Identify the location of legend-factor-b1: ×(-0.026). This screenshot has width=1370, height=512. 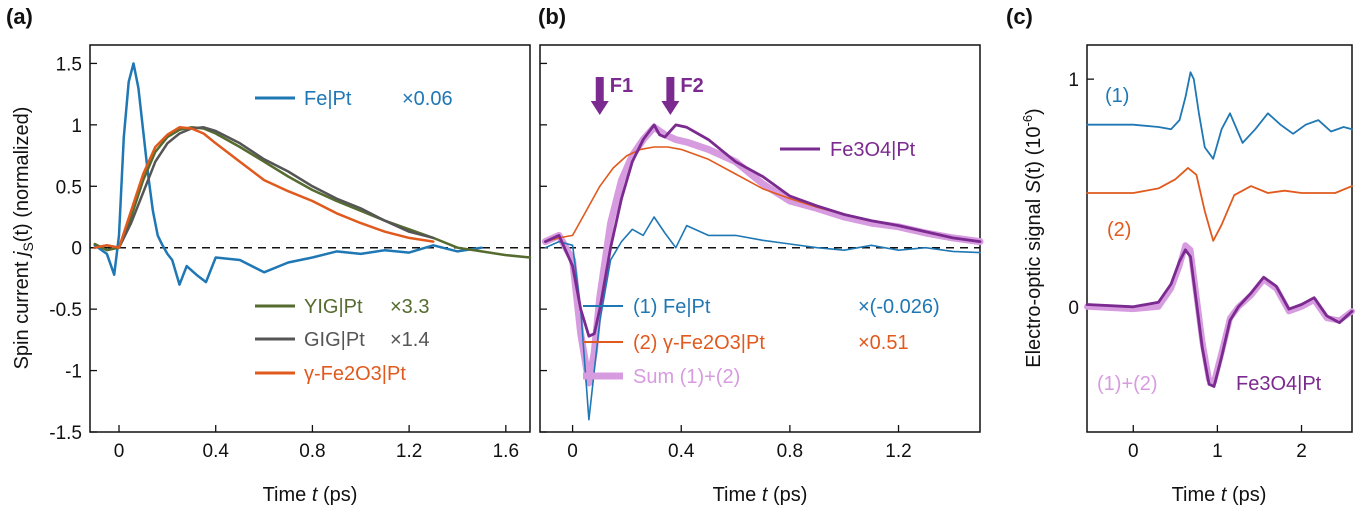
(899, 307).